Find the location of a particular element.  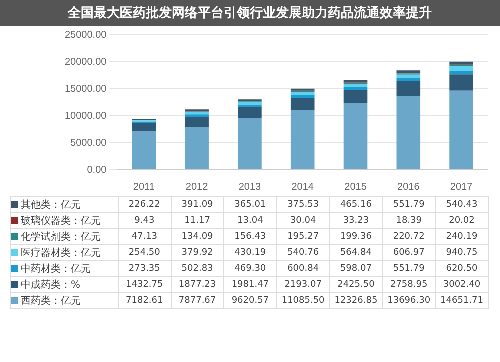

data-label: 9.43 is located at coordinates (145, 220).